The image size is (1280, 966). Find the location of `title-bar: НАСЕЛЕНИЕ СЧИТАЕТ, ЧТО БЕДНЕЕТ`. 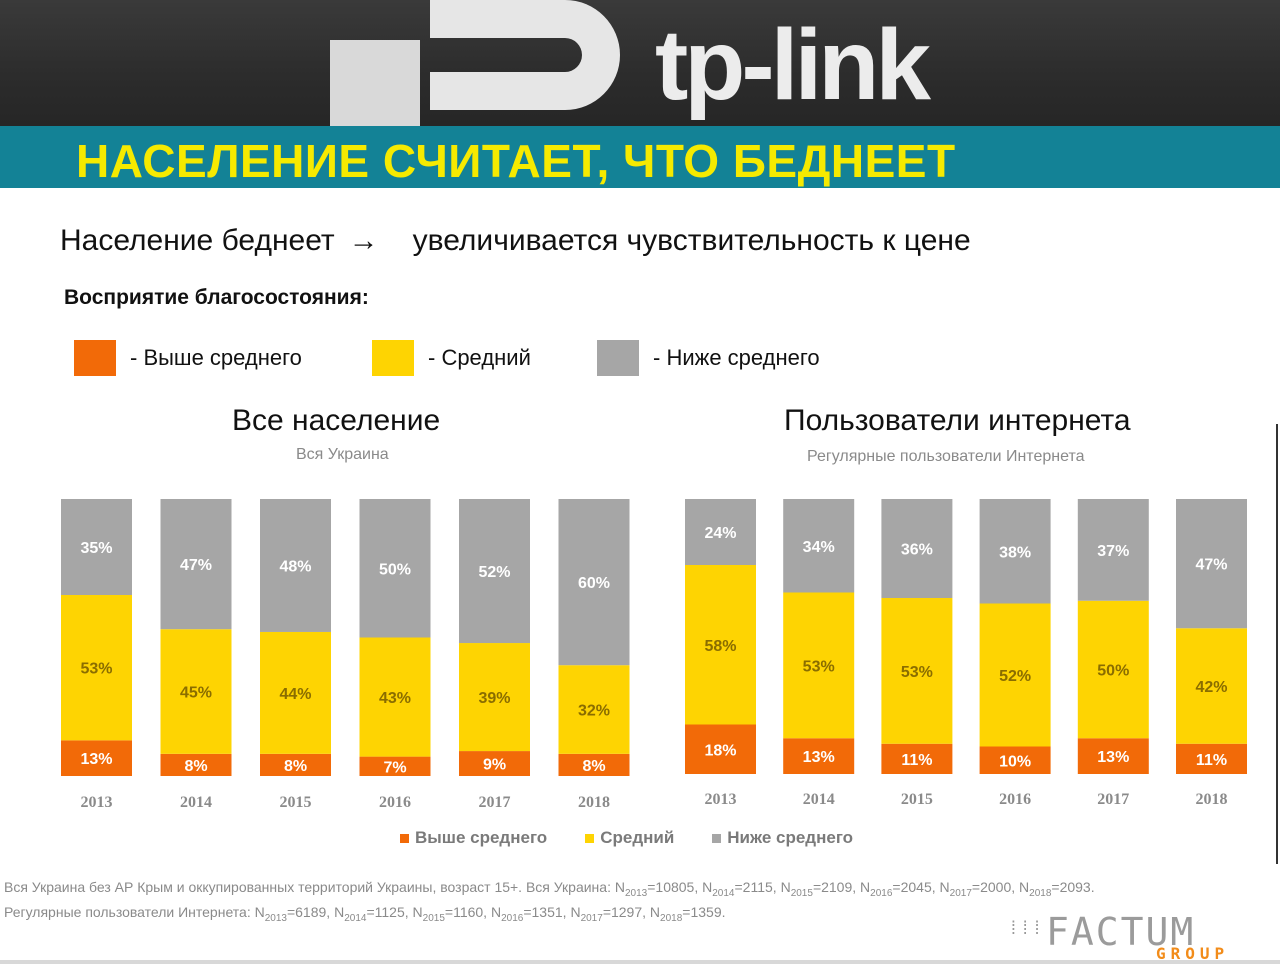

title-bar: НАСЕЛЕНИЕ СЧИТАЕТ, ЧТО БЕДНЕЕТ is located at coordinates (640, 157).